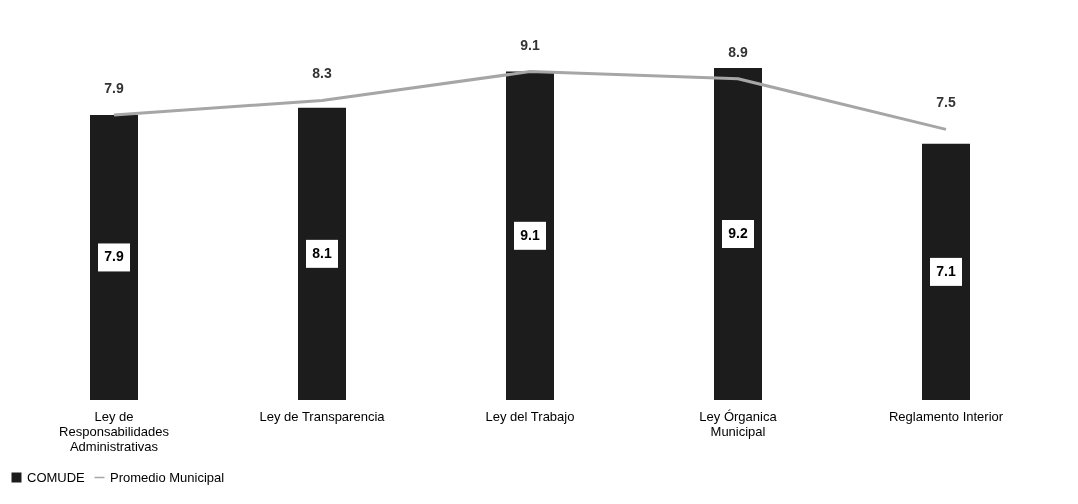  Describe the element at coordinates (167, 477) in the screenshot. I see `legend-label: Promedio Municipal` at that location.